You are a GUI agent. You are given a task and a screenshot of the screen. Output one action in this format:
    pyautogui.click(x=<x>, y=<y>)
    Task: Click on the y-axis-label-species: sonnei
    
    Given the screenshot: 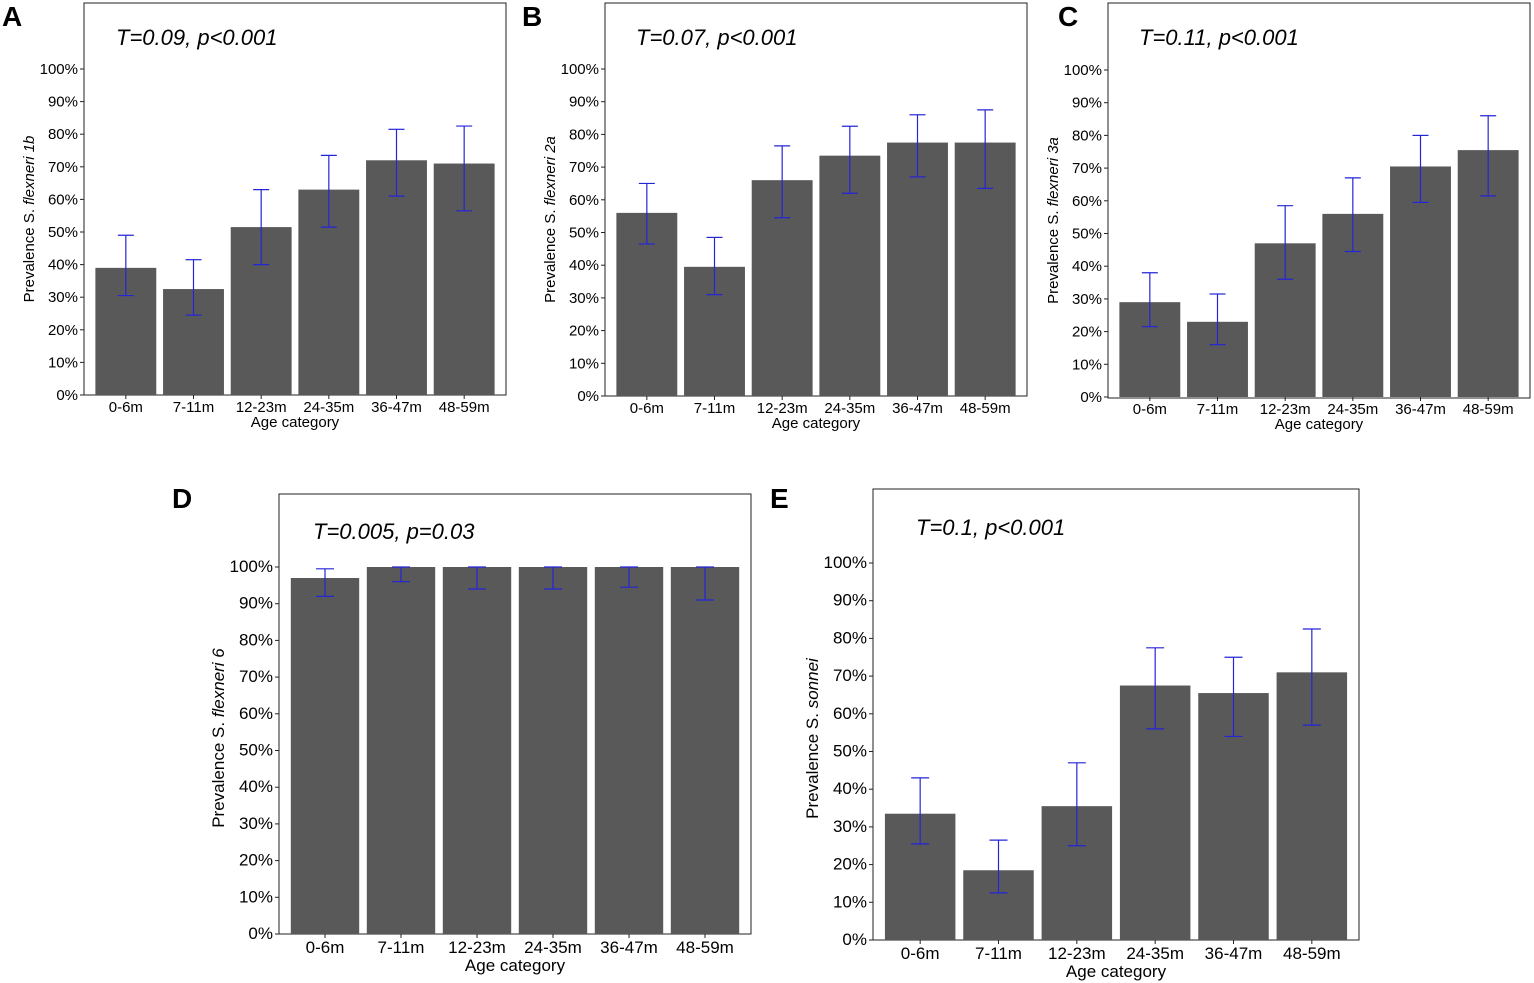 What is the action you would take?
    pyautogui.click(x=812, y=682)
    